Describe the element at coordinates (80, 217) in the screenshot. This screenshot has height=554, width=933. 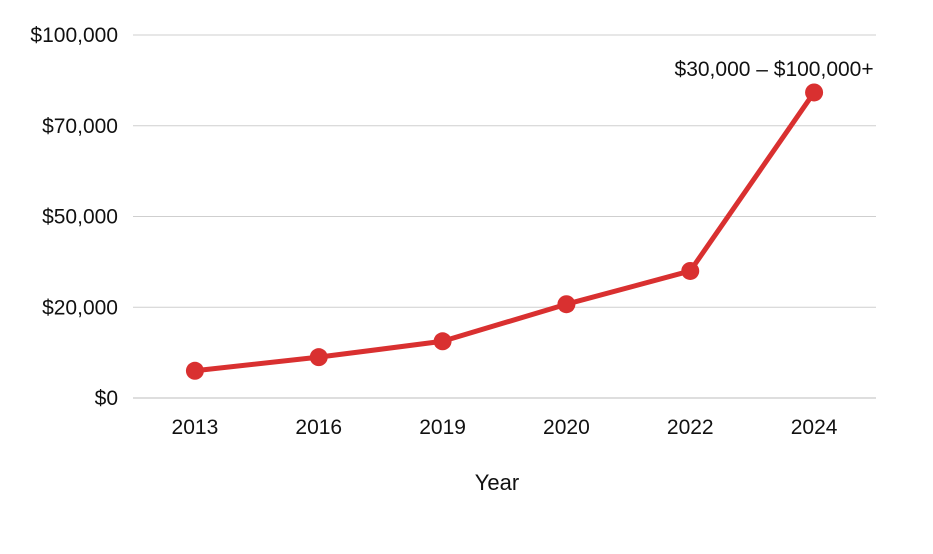
I see `y-tick-label: $50,000` at that location.